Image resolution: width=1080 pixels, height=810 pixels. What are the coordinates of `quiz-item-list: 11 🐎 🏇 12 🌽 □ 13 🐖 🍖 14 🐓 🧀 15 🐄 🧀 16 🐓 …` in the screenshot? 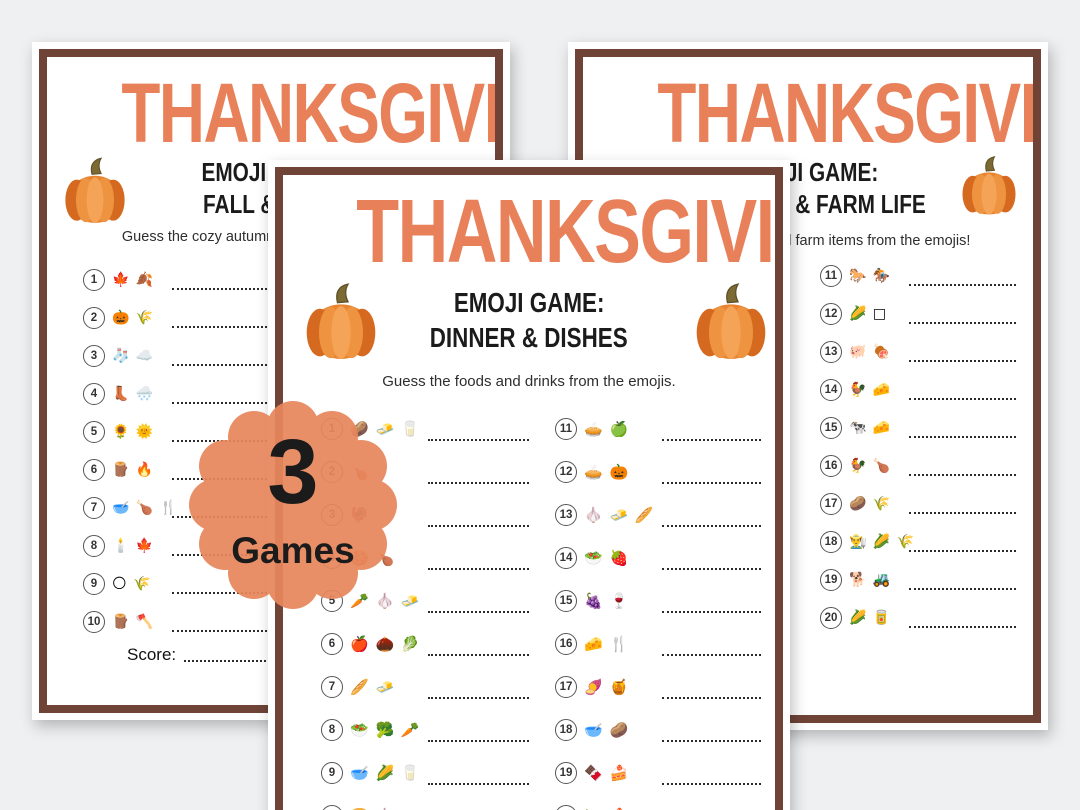 It's located at (921, 447).